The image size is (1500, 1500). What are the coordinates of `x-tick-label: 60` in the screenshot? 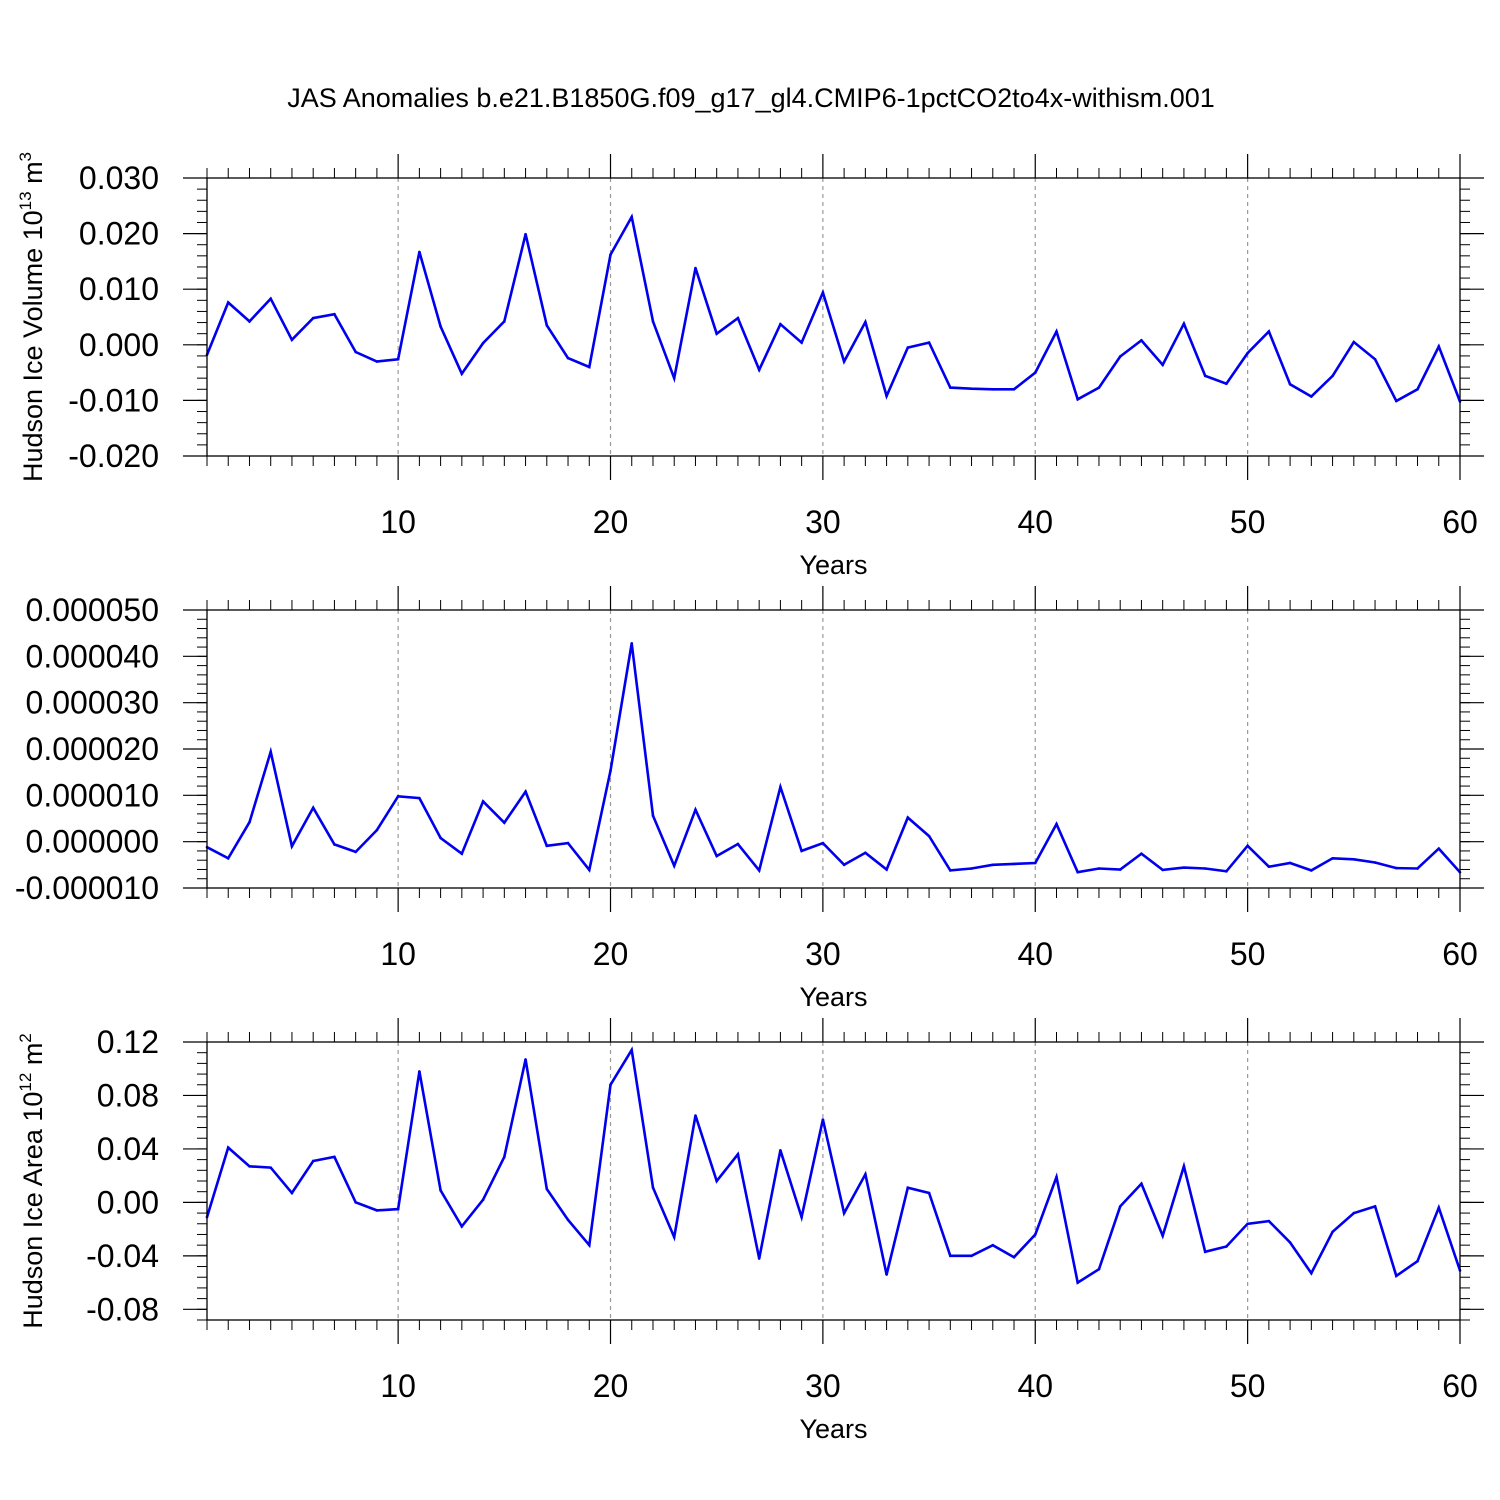 It's located at (1460, 954).